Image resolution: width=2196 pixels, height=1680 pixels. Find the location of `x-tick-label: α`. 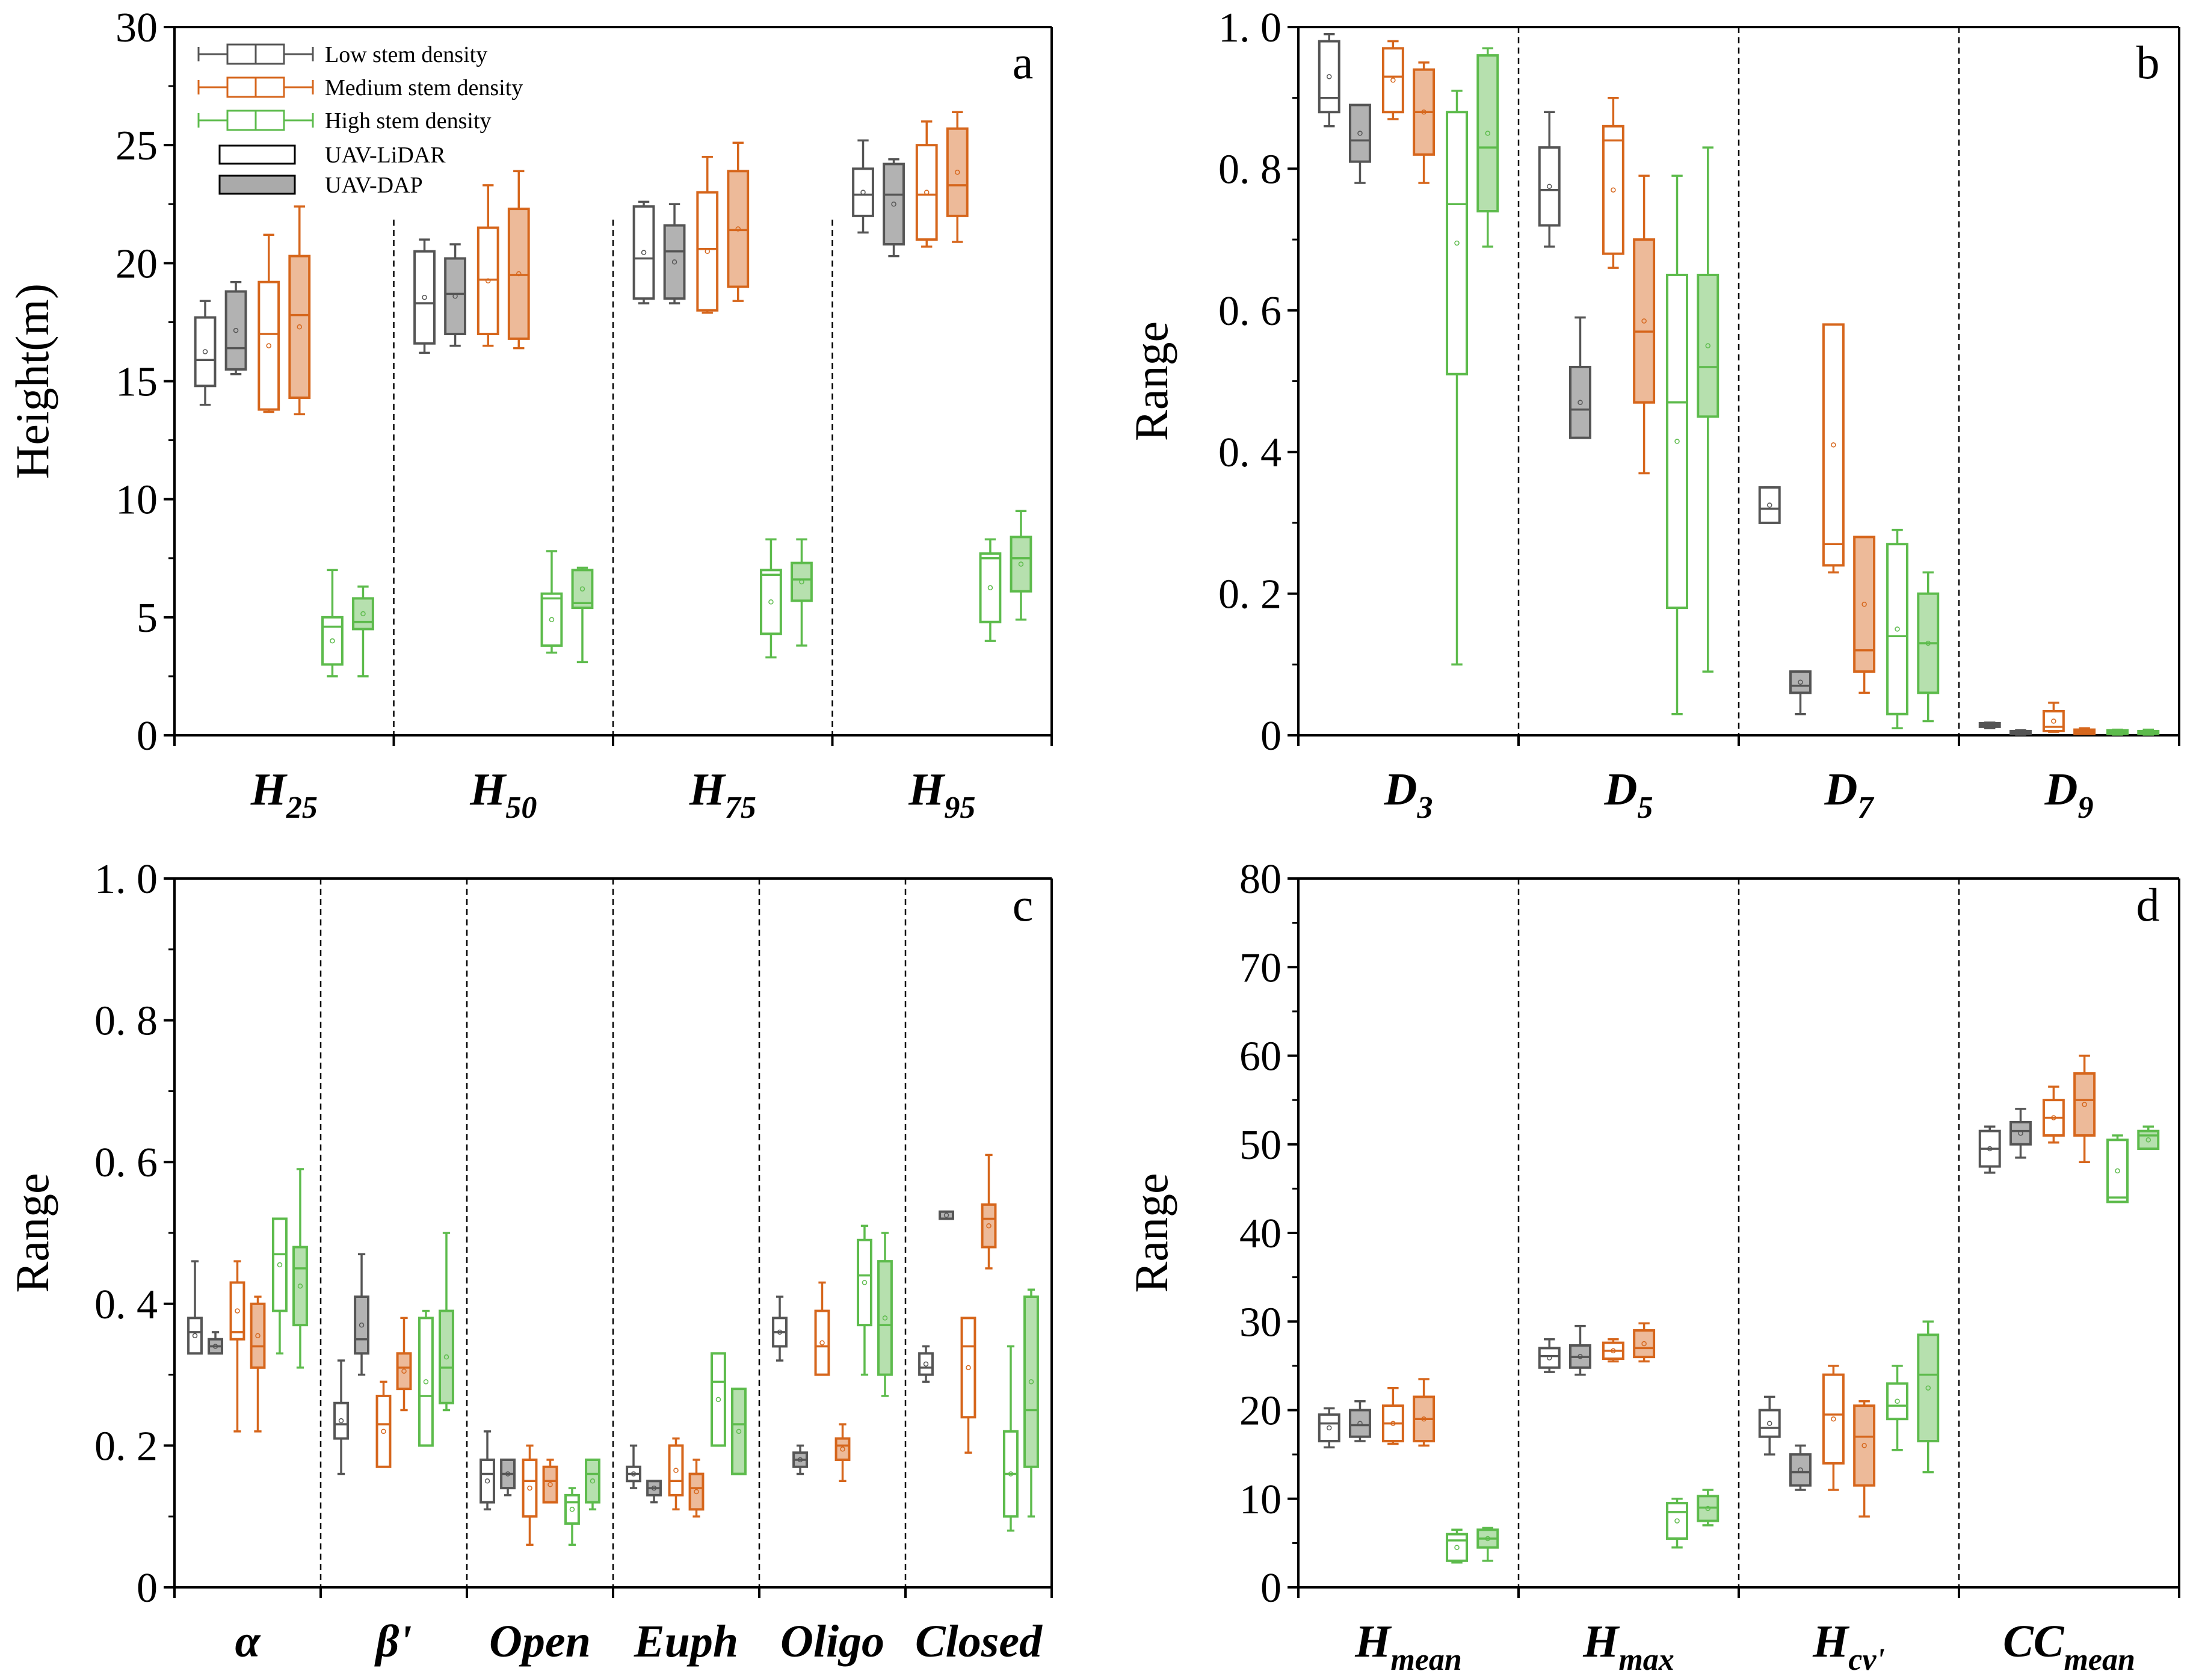

x-tick-label: α is located at coordinates (248, 1642).